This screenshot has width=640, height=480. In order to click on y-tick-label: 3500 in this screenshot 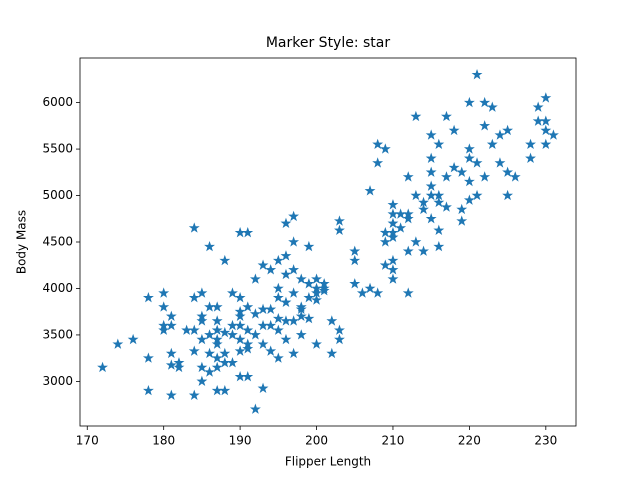, I will do `click(57, 334)`.